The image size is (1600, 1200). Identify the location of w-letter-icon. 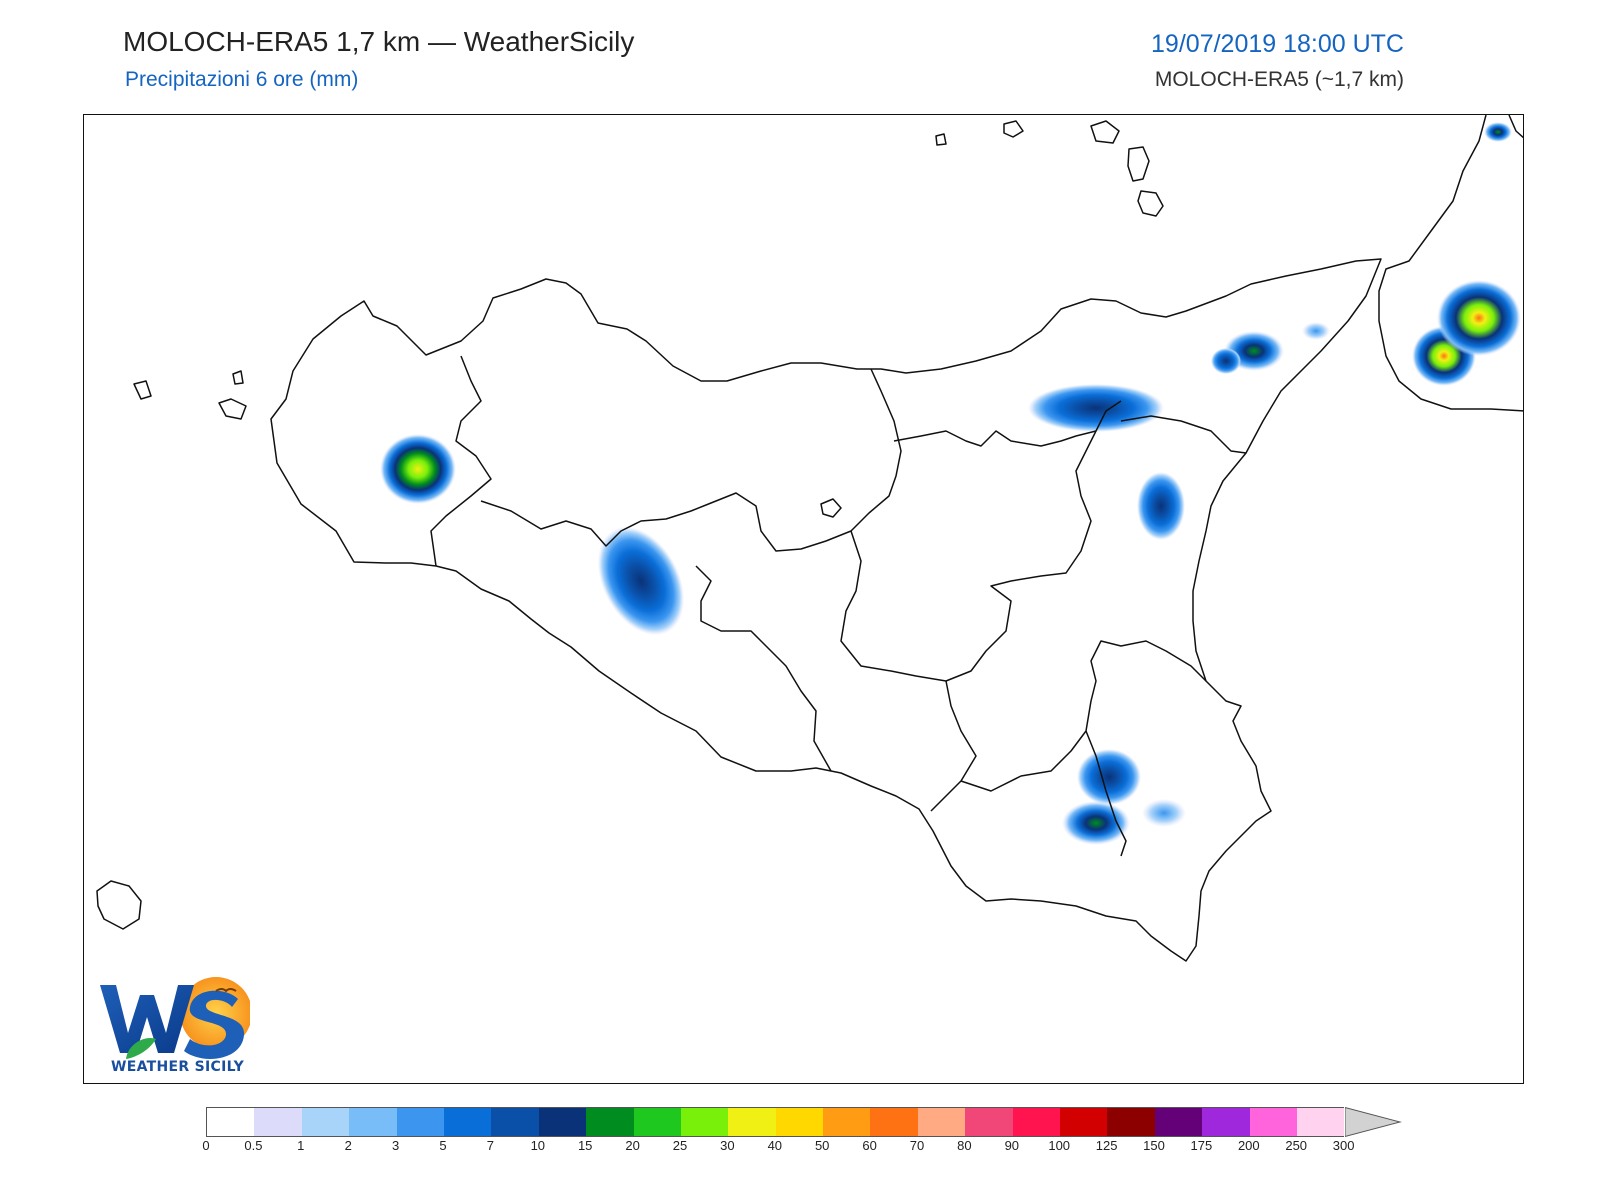
(147, 1019).